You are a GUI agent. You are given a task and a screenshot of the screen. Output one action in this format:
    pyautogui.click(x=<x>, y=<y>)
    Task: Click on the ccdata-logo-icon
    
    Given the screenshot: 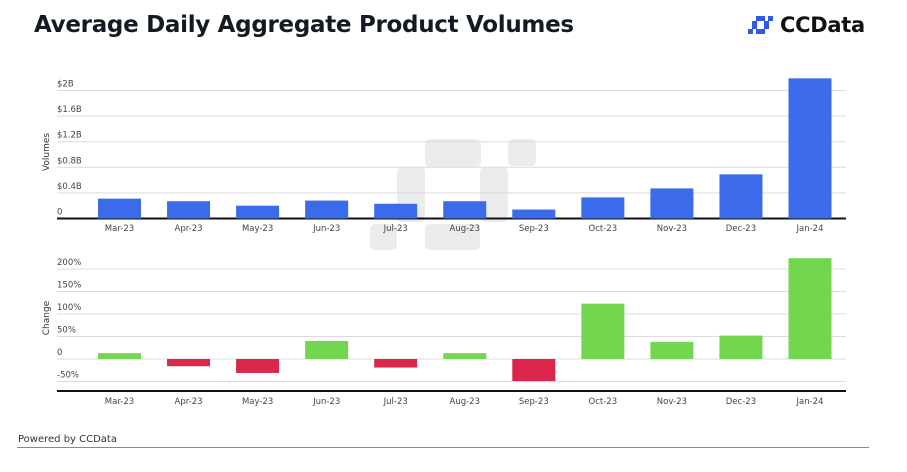 What is the action you would take?
    pyautogui.click(x=760, y=25)
    